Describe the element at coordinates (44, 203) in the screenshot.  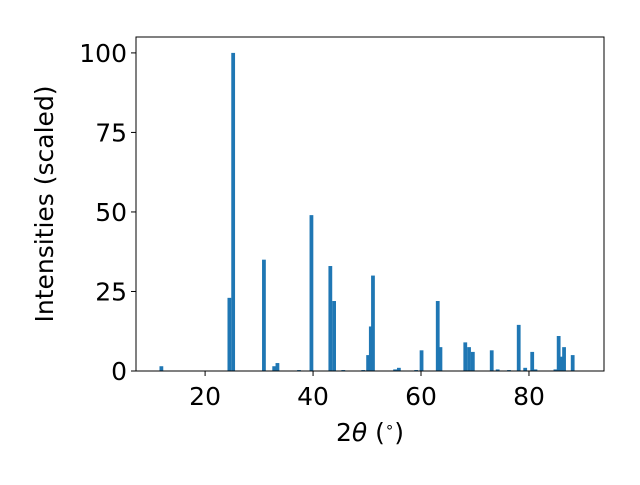
I see `y-axis-title: Intensities (scaled)` at that location.